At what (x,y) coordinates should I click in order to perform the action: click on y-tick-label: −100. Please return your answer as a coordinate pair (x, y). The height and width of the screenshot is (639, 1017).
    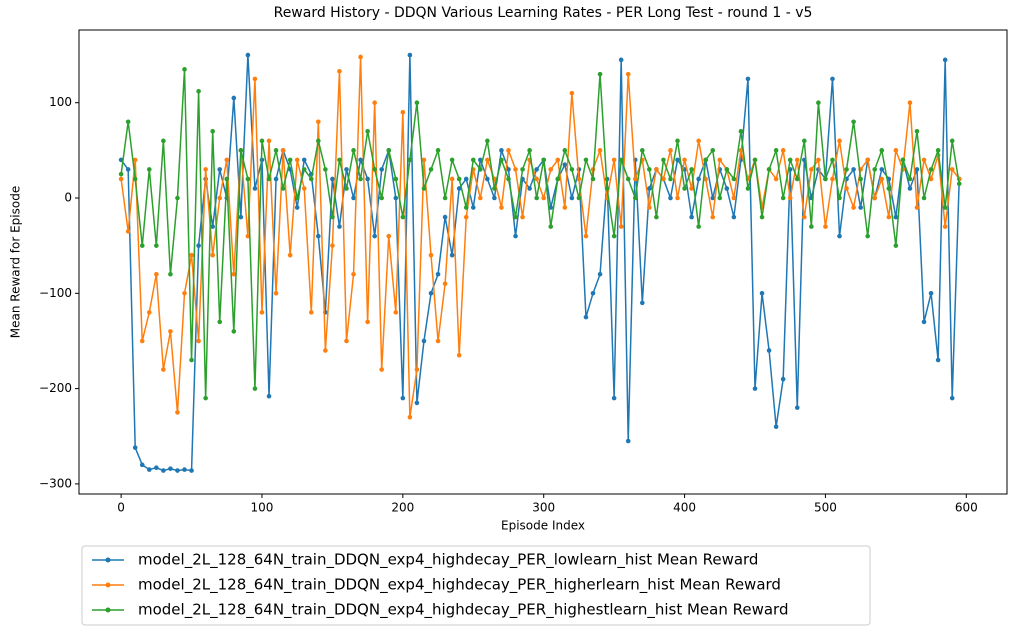
    Looking at the image, I should click on (55, 293).